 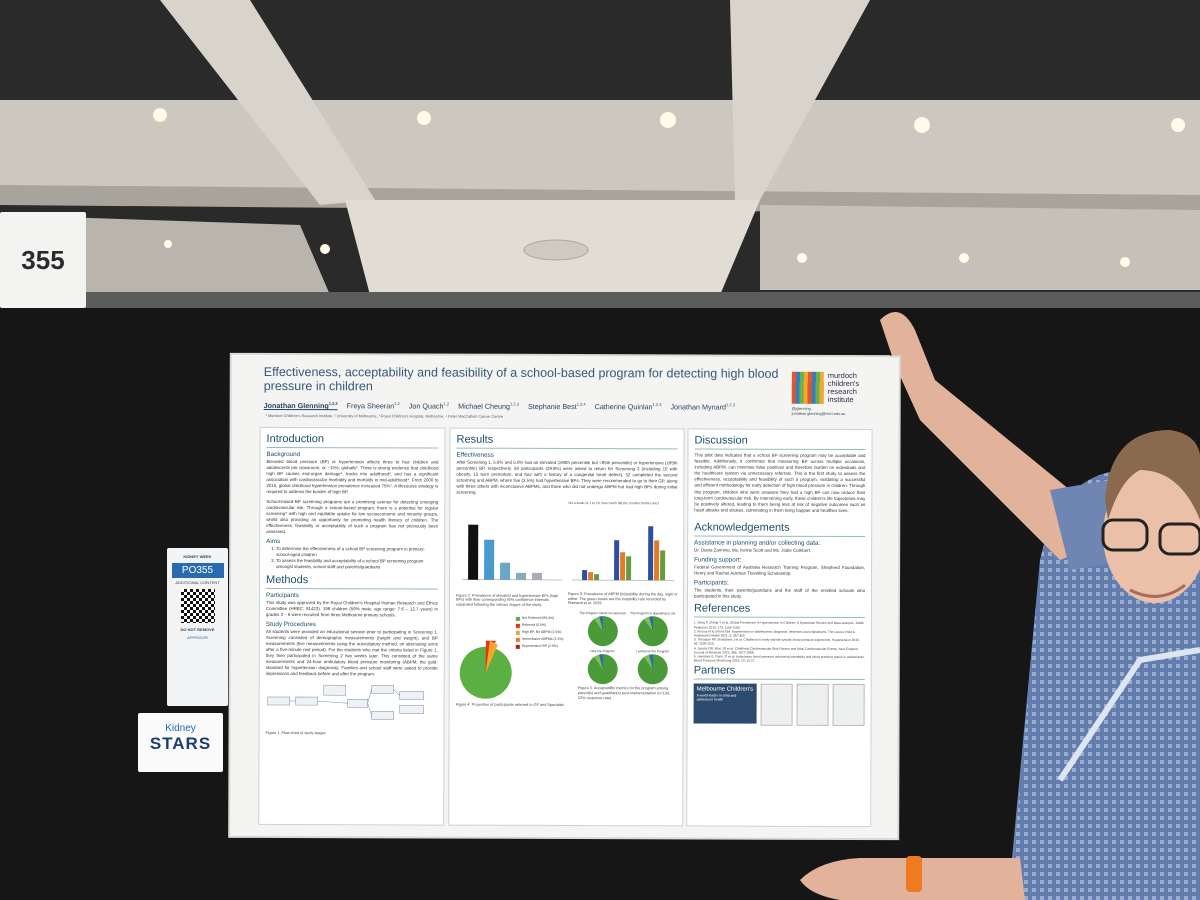 I want to click on kidney-stars: Kidney STARS, so click(x=180, y=742).